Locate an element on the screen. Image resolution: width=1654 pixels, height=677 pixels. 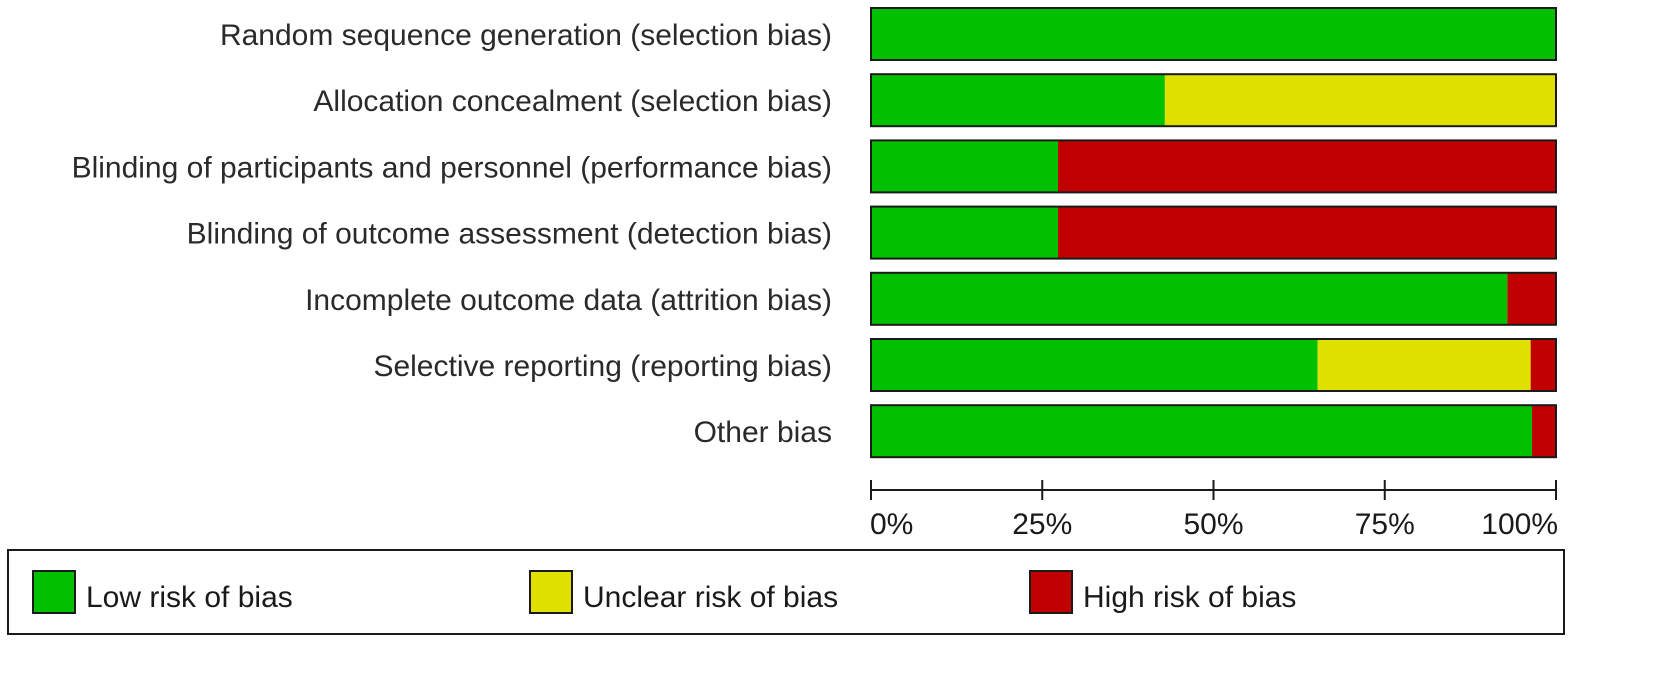
x-tick-label-3: 50% is located at coordinates (1213, 524).